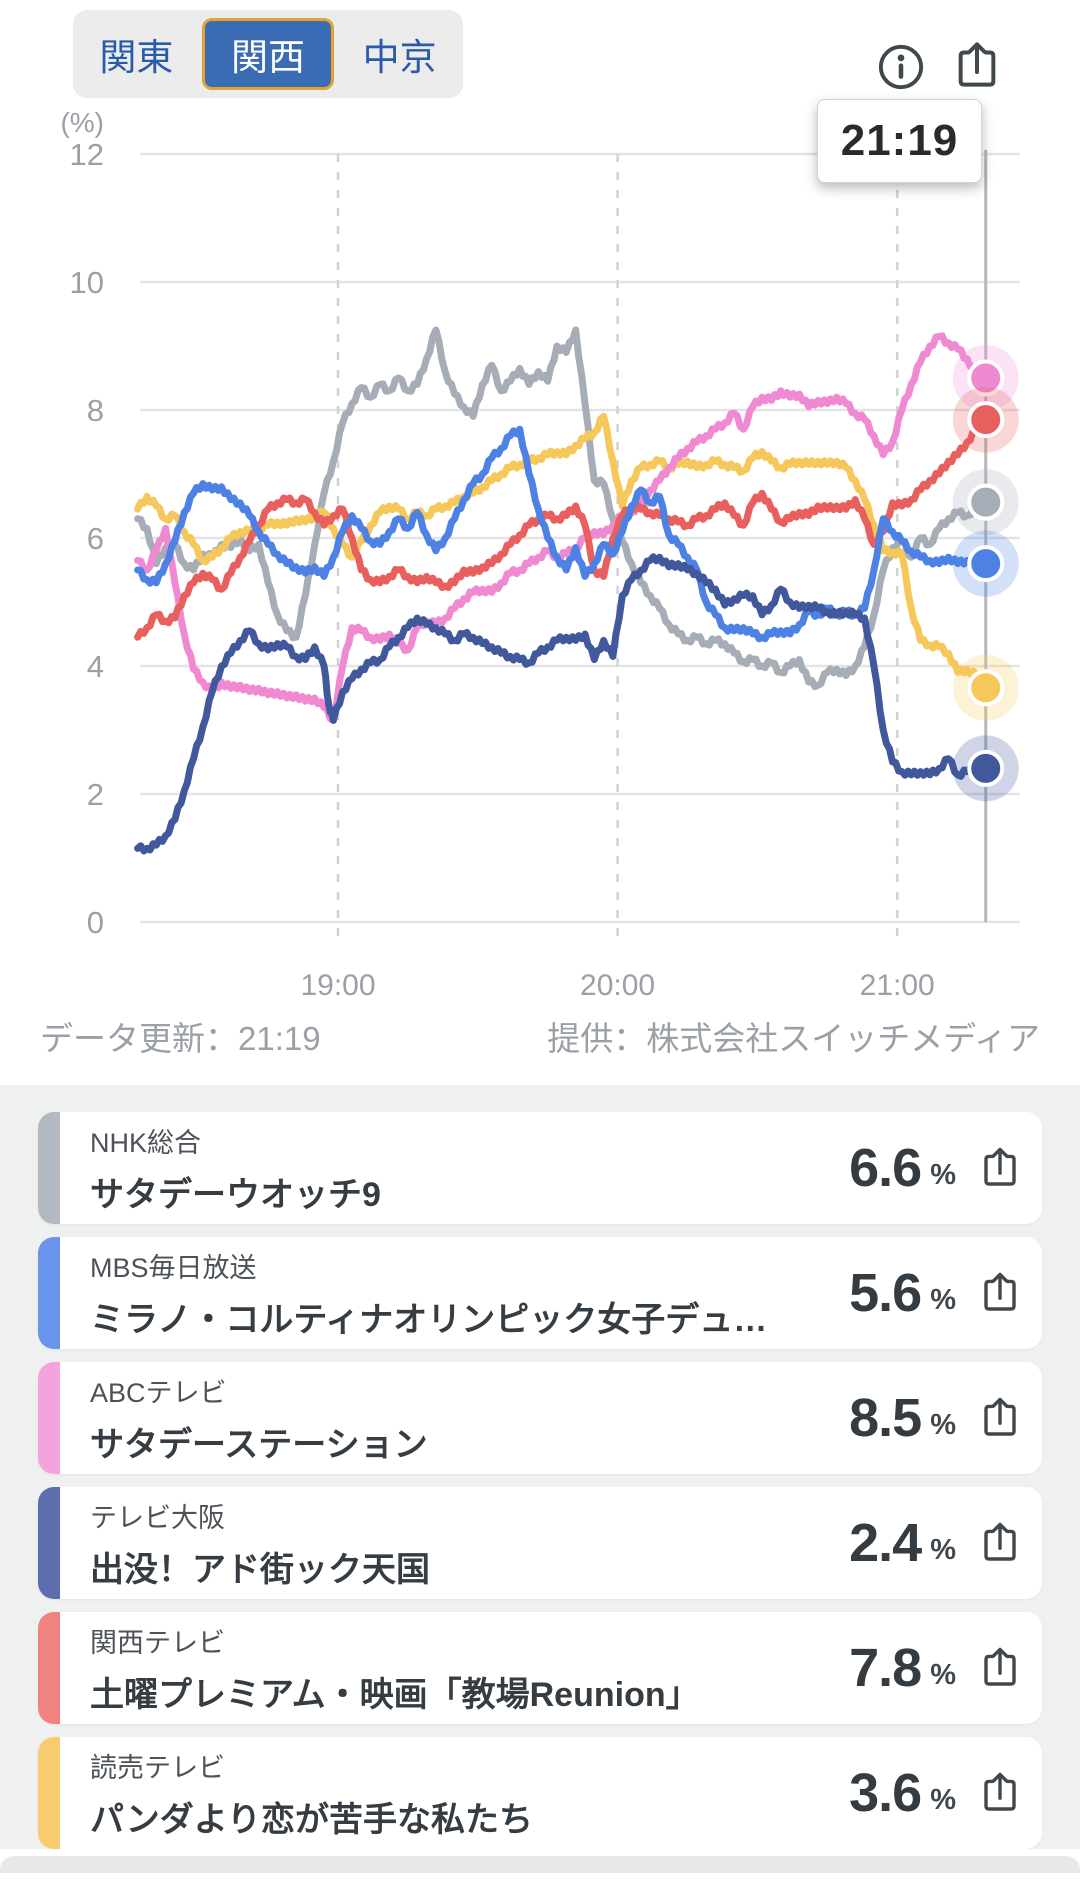  I want to click on channel-card-3: テレビ大阪 出没！アド街ック天国 2.4%, so click(540, 1543).